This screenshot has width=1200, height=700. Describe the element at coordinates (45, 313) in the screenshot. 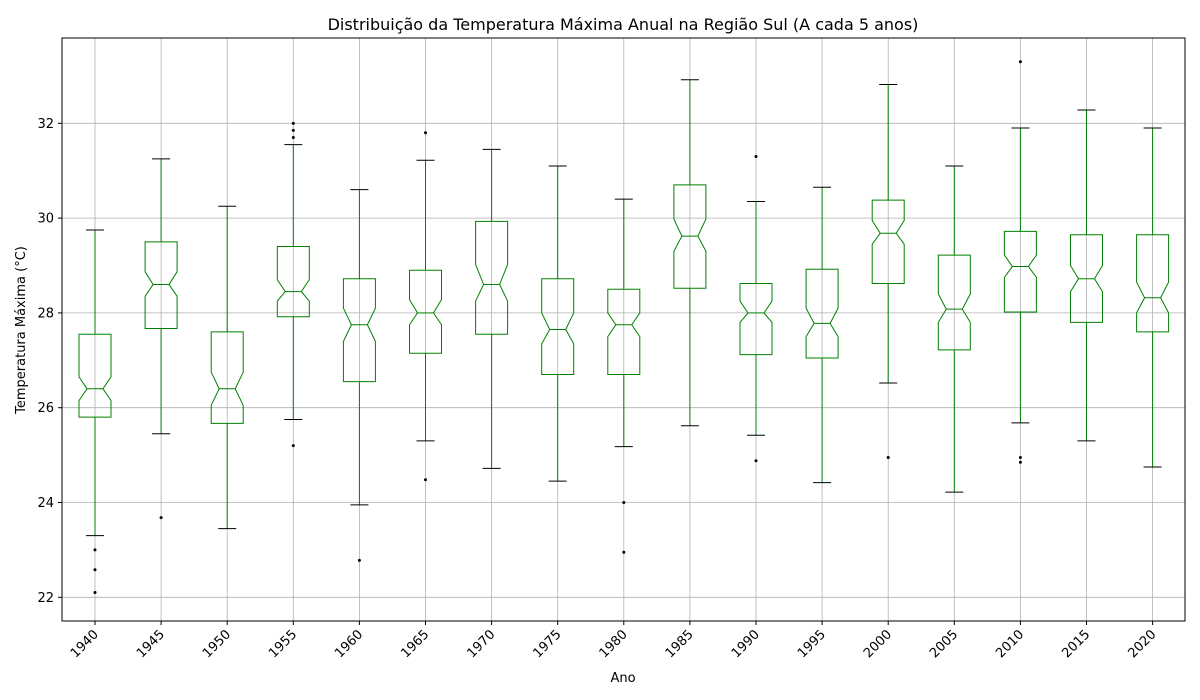

I see `y-tick-label: 28` at that location.